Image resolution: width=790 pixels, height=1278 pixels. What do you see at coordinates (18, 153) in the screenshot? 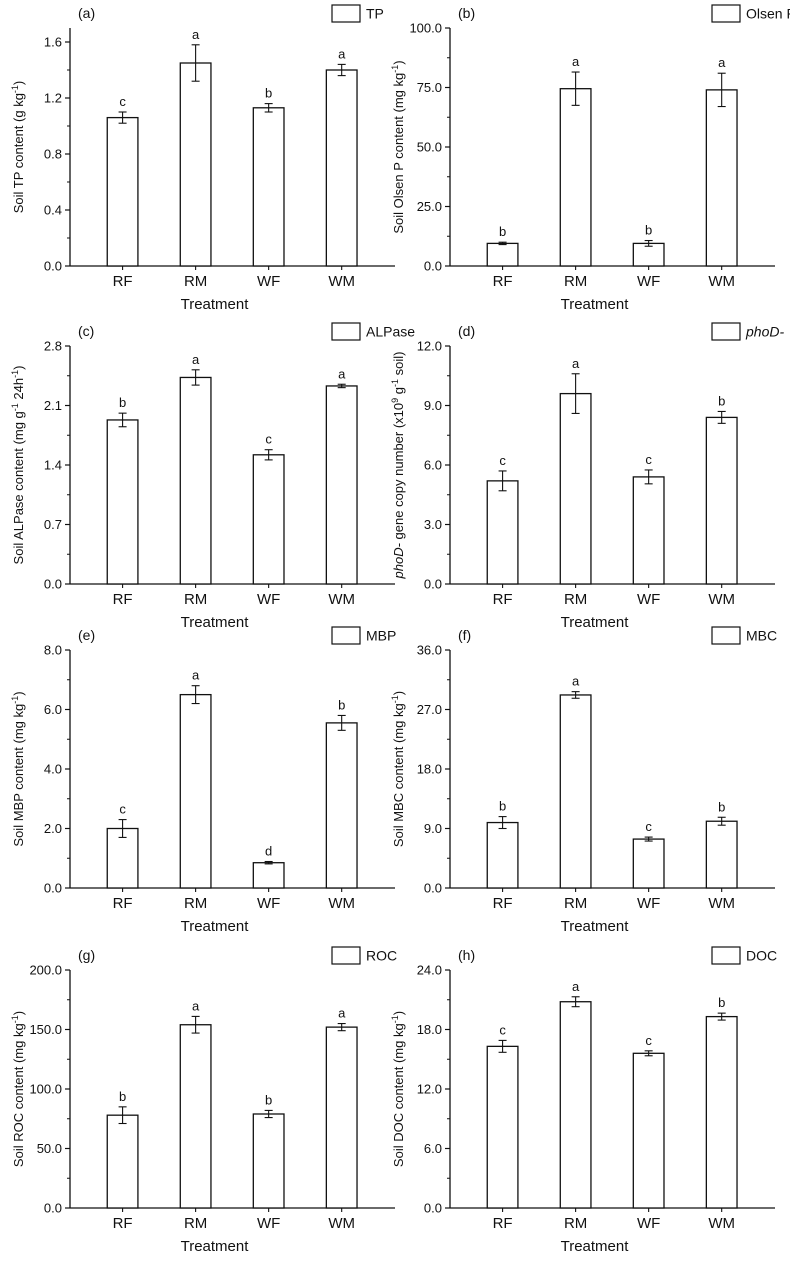
I see `y-axis-label-text: Soil TP content (g kg` at bounding box center [18, 153].